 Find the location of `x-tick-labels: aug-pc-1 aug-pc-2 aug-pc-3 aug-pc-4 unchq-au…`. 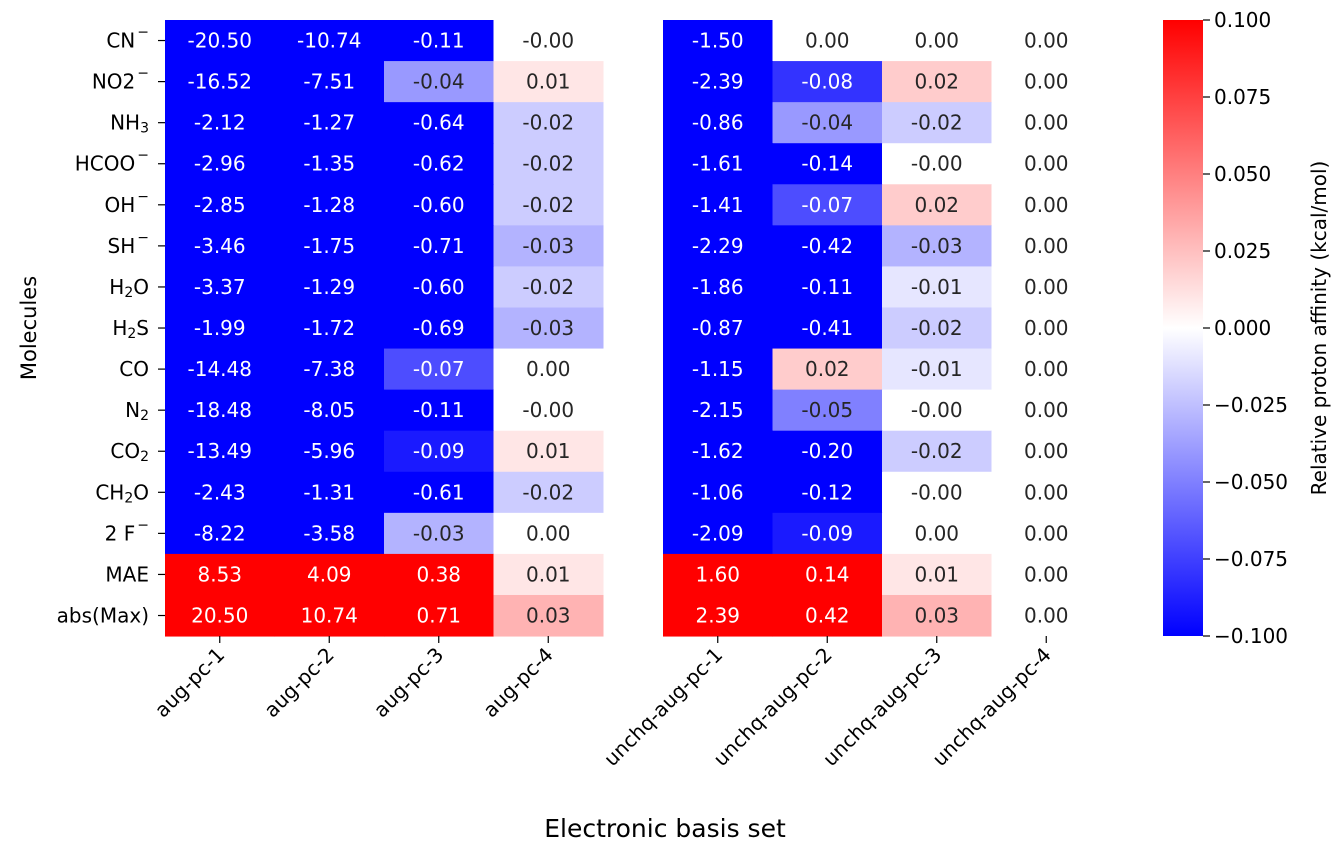

x-tick-labels: aug-pc-1 aug-pc-2 aug-pc-3 aug-pc-4 unchq-au… is located at coordinates (603, 703).